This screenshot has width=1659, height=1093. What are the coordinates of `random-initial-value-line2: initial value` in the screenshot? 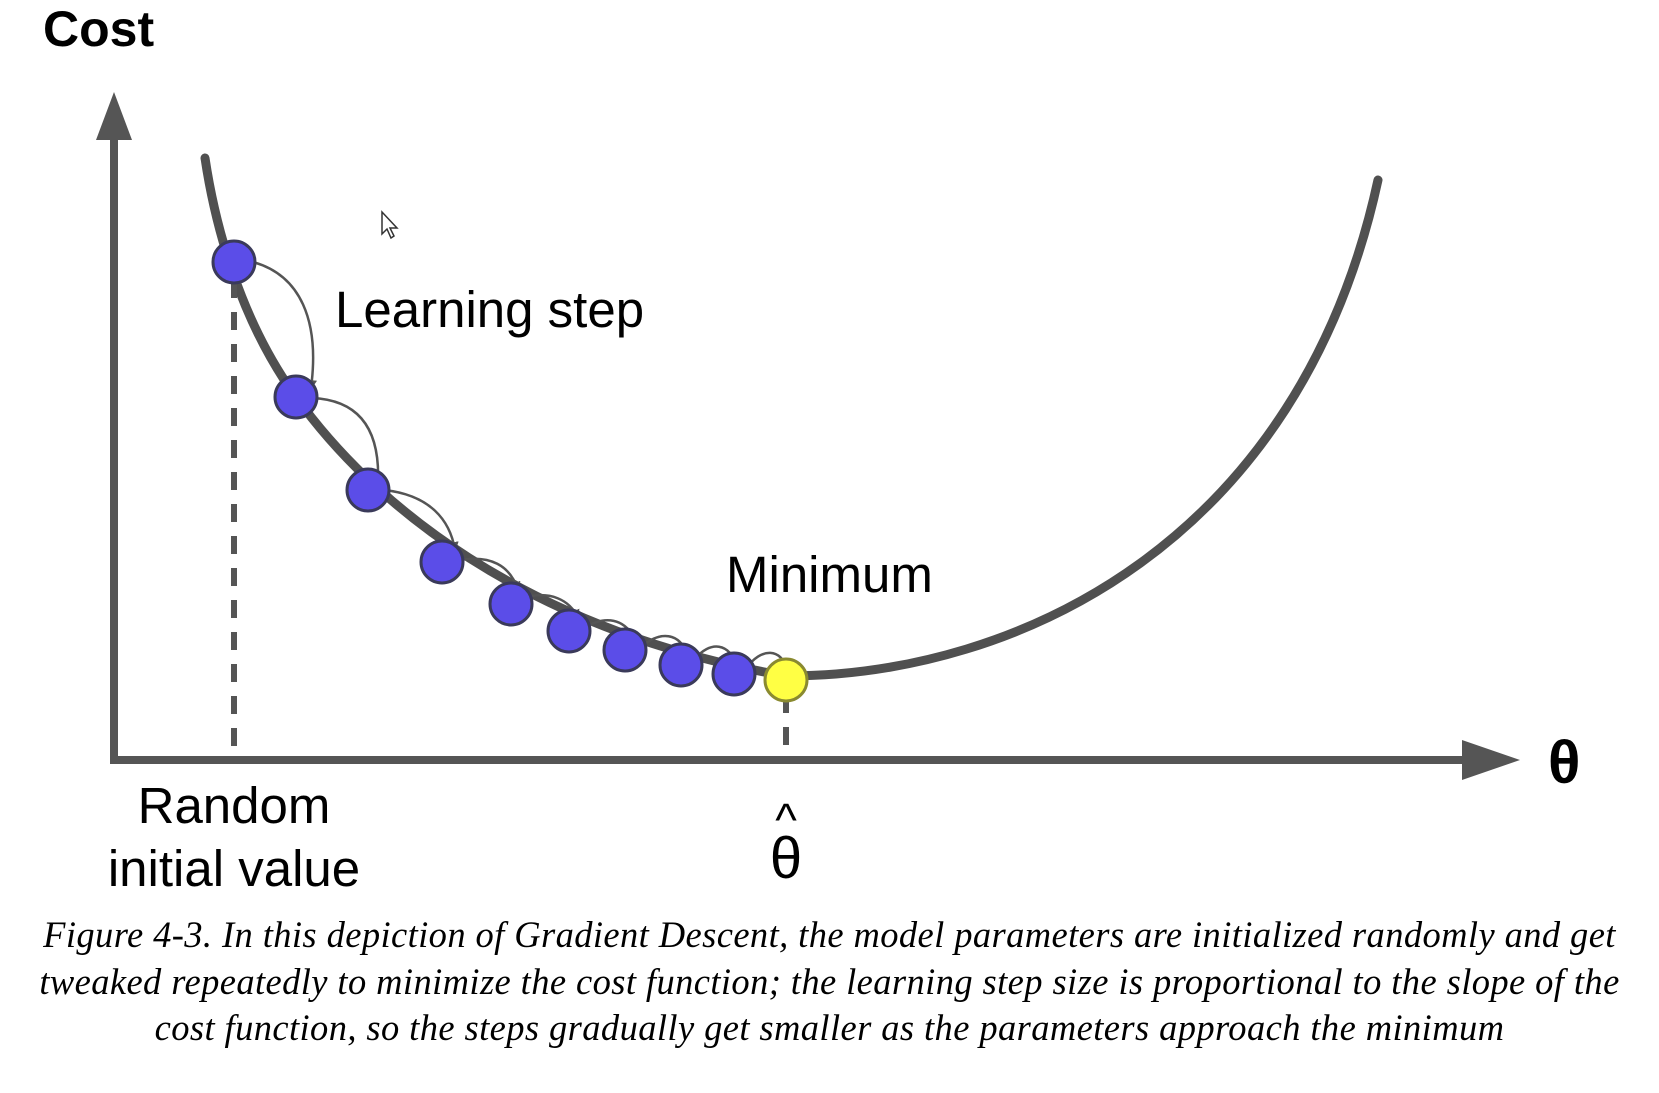 It's located at (234, 868).